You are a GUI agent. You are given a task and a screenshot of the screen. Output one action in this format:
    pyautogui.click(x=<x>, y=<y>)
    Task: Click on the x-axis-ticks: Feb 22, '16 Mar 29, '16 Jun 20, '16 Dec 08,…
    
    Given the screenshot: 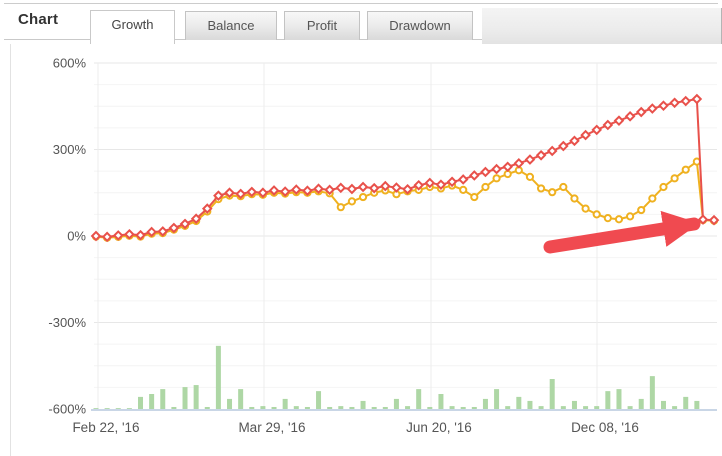 What is the action you would take?
    pyautogui.click(x=355, y=427)
    